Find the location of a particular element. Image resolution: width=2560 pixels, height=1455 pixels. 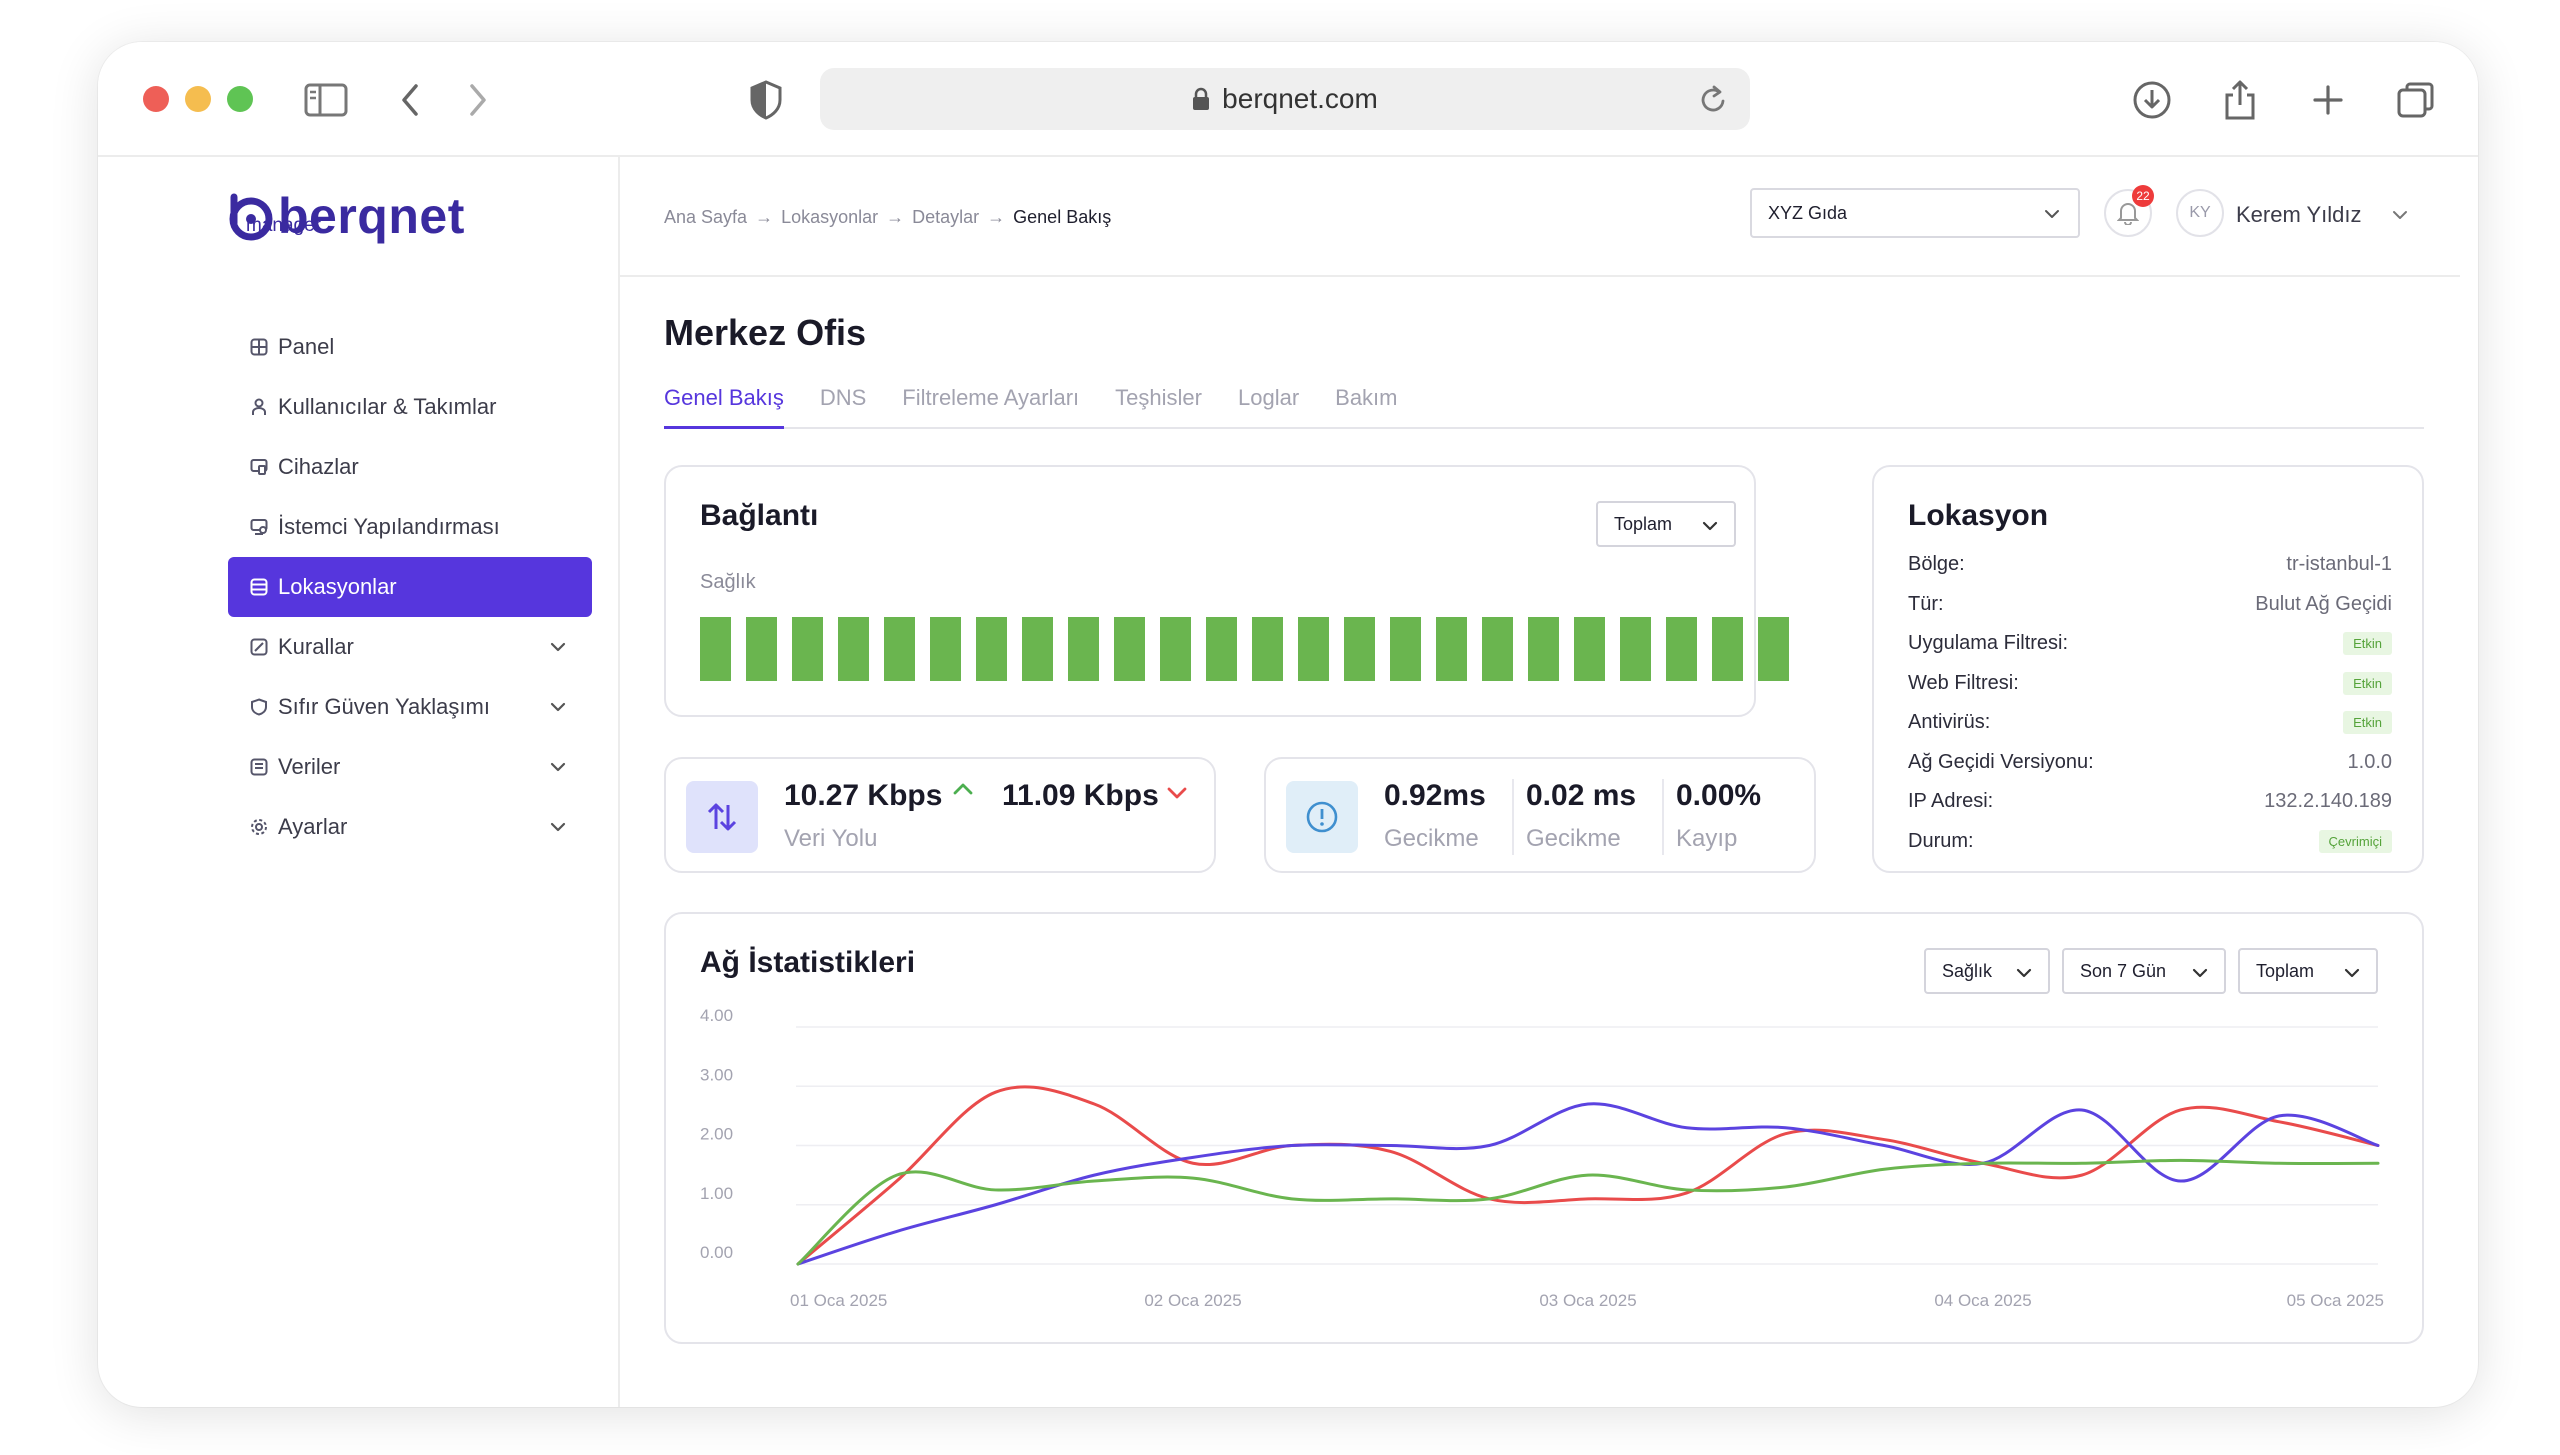

sidebar-item-client-config: İstemci Yapılandırması is located at coordinates (410, 527).